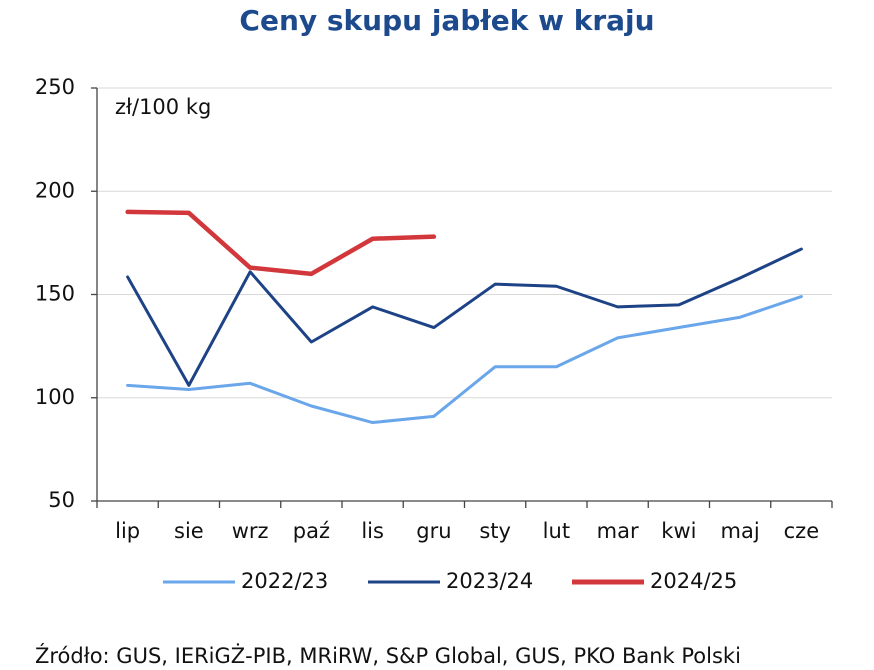 This screenshot has width=874, height=670. I want to click on x-tick-label: lut, so click(556, 531).